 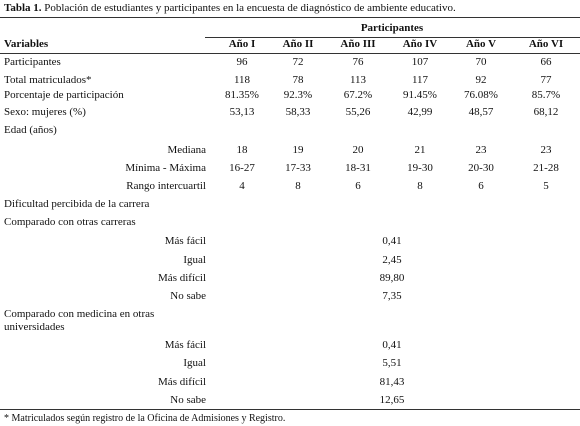 I want to click on cell: 81,43, so click(x=392, y=382).